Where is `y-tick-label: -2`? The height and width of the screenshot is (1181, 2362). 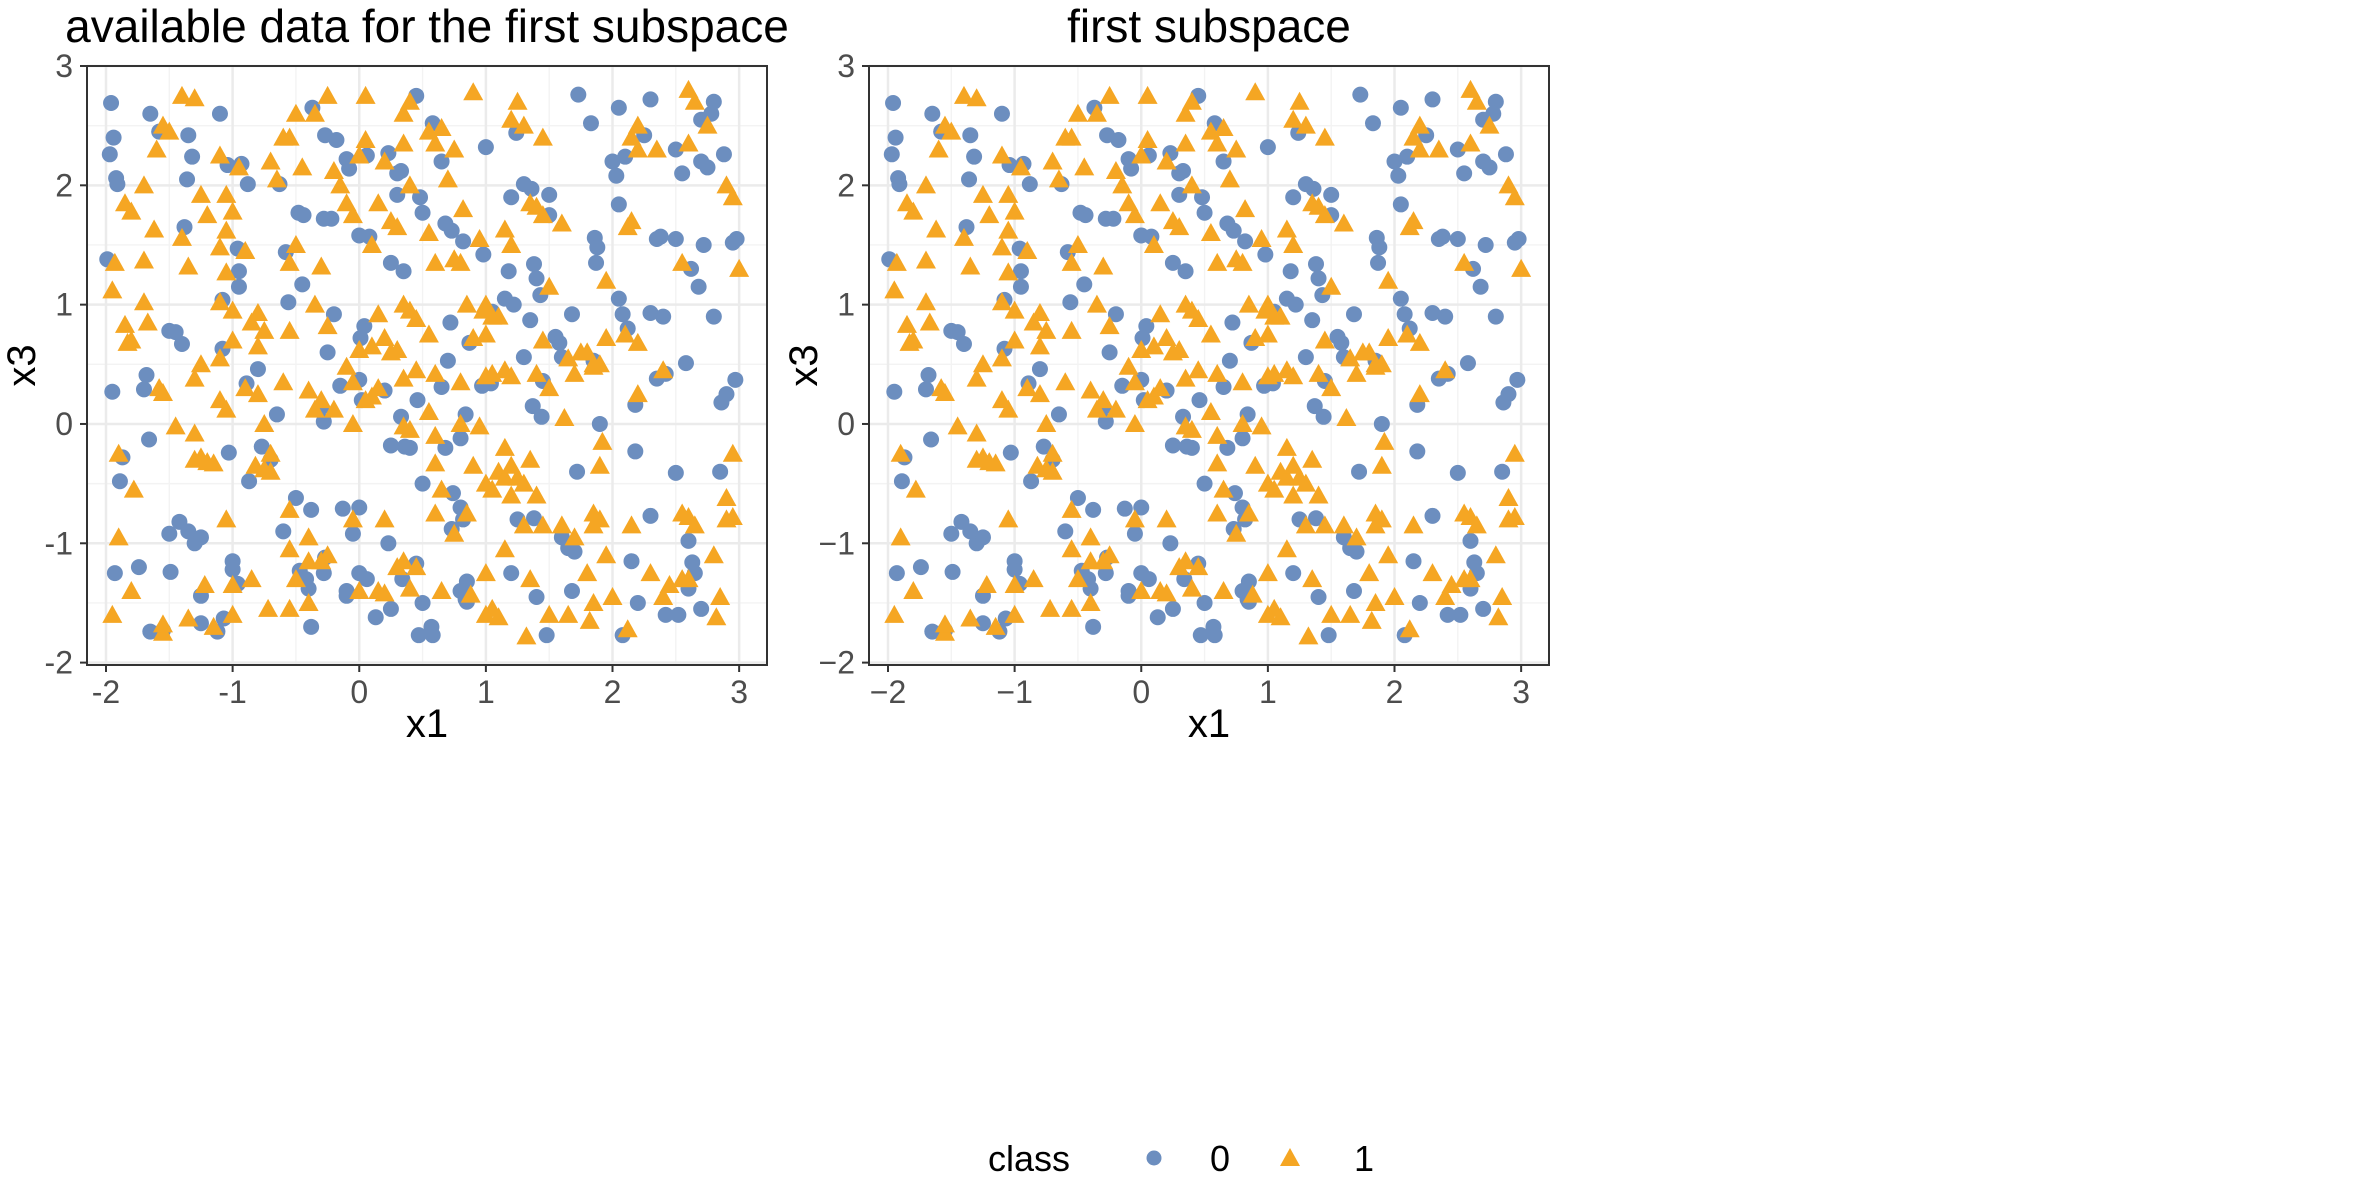
y-tick-label: -2 is located at coordinates (59, 663).